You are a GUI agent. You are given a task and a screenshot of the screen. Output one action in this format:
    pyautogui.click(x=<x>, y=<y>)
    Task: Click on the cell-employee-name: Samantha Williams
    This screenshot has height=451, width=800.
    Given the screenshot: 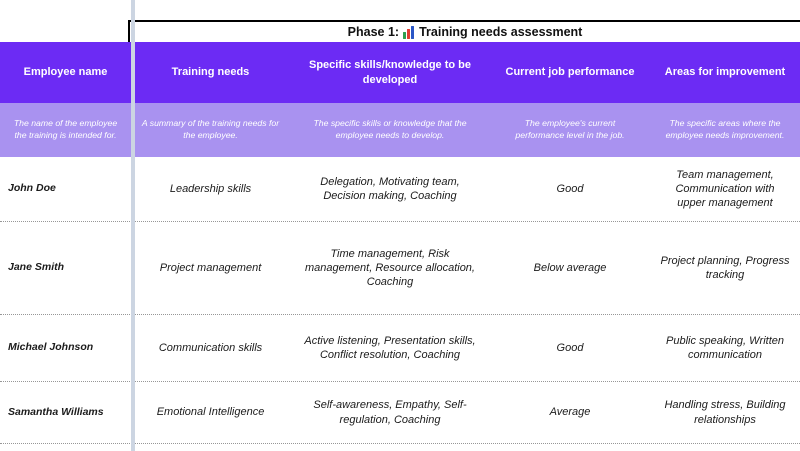 What is the action you would take?
    pyautogui.click(x=56, y=411)
    